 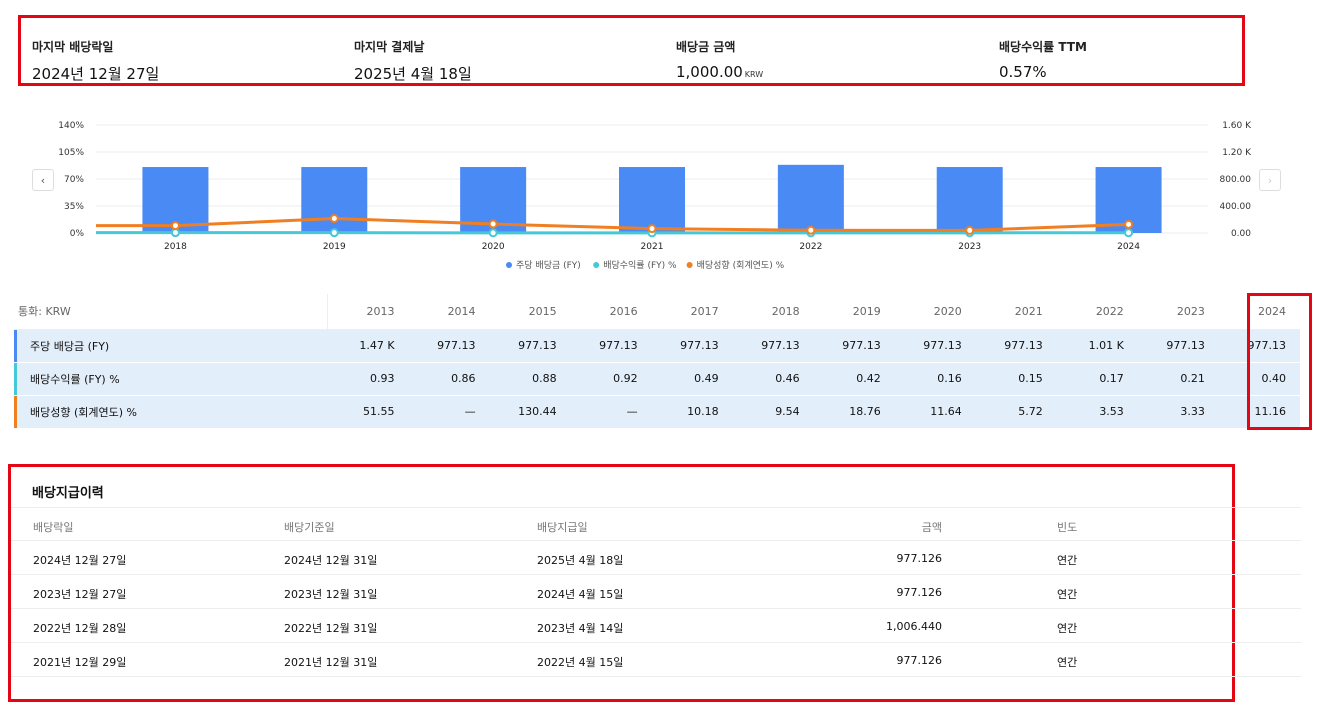 What do you see at coordinates (1128, 247) in the screenshot?
I see `x-axis-tick-label: 2024` at bounding box center [1128, 247].